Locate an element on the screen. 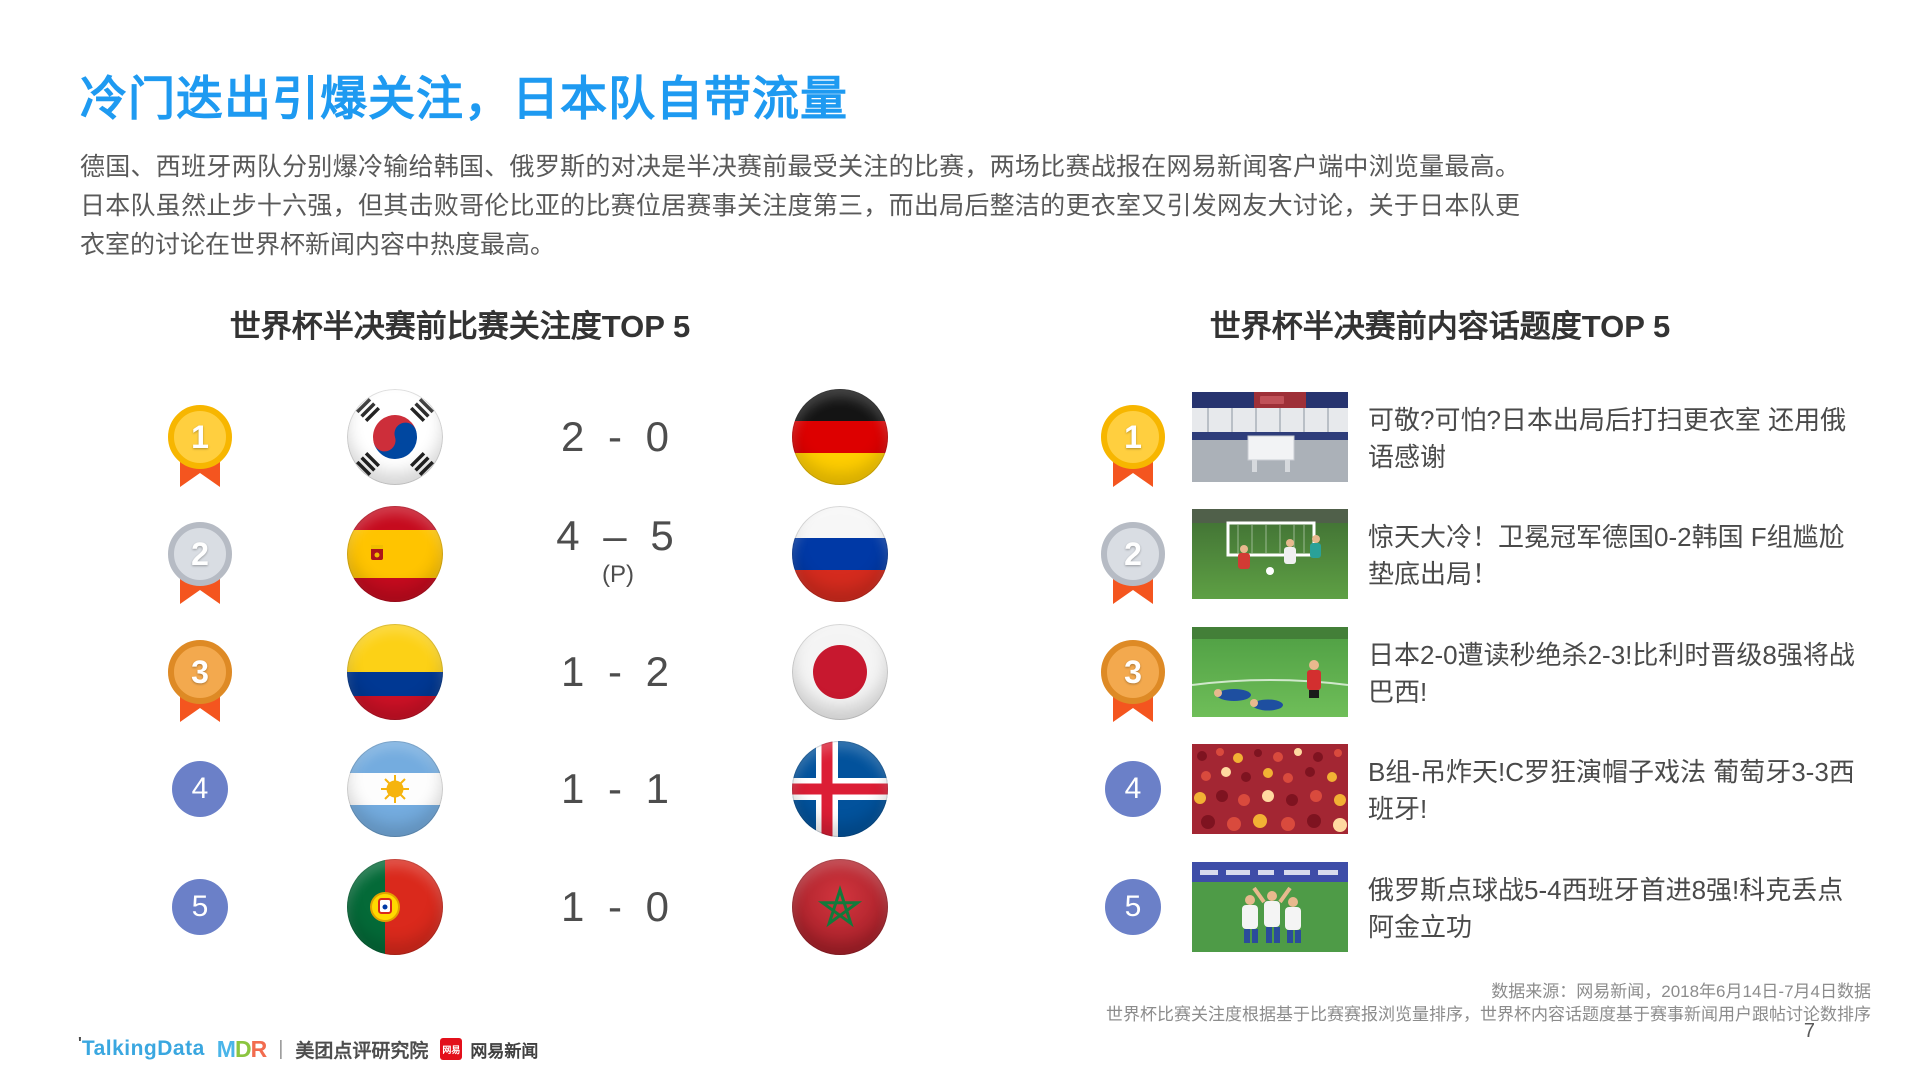  match-score: 1 - 0 is located at coordinates (618, 906).